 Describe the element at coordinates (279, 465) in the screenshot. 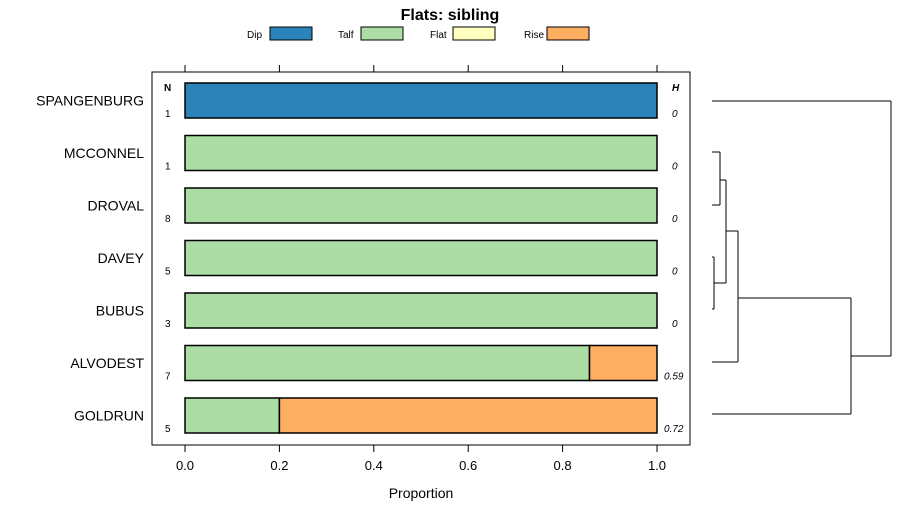

I see `x-tick-label: 0.2` at that location.